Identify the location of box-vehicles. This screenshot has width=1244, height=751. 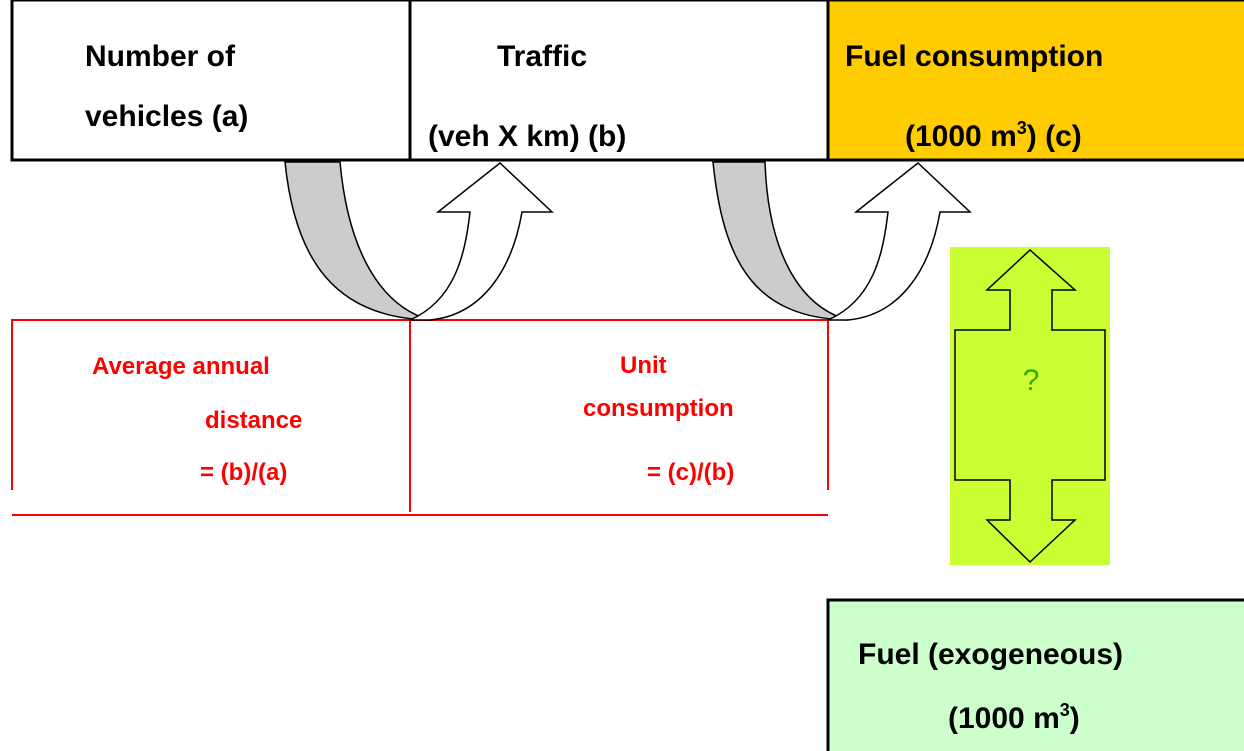
(211, 81).